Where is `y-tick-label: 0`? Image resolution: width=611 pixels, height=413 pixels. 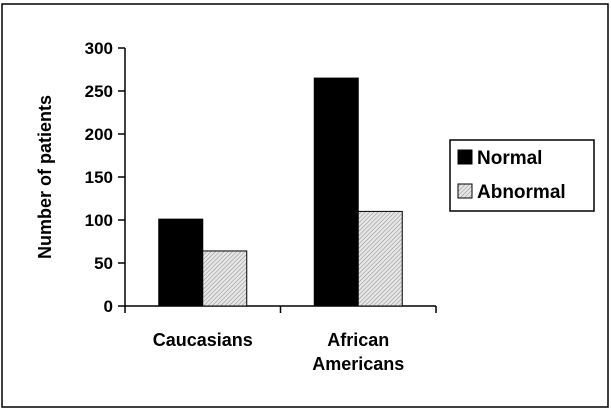
y-tick-label: 0 is located at coordinates (108, 306).